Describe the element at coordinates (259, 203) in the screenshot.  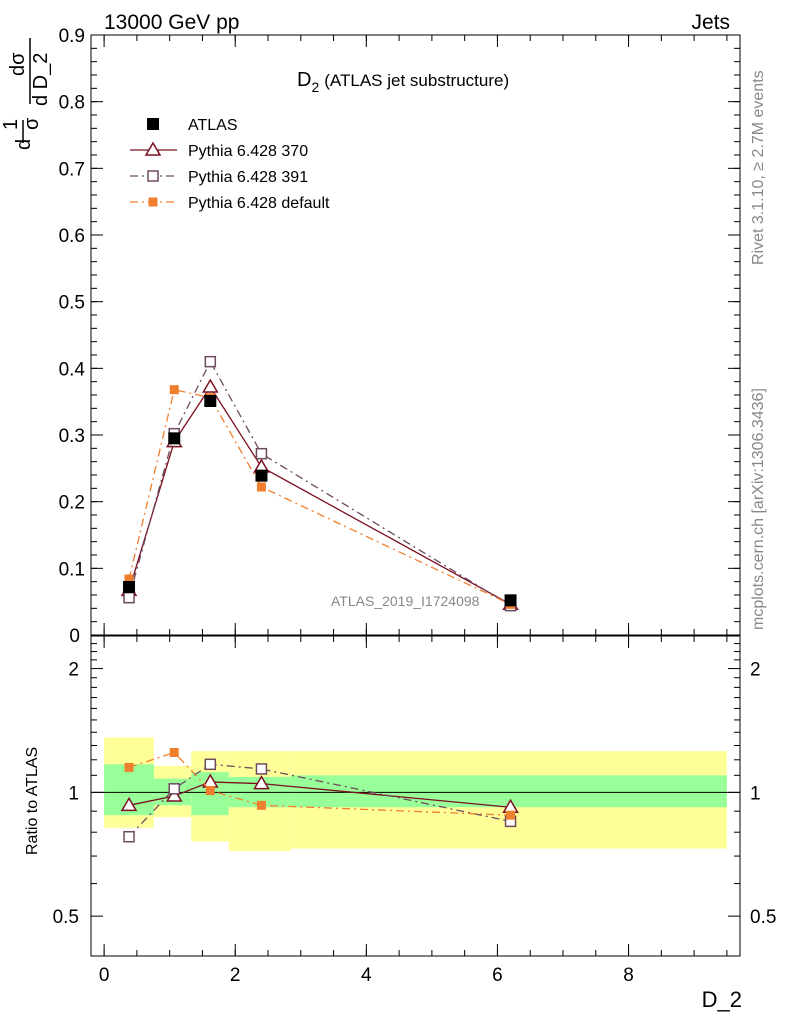
I see `legend-label: Pythia 6.428 default` at that location.